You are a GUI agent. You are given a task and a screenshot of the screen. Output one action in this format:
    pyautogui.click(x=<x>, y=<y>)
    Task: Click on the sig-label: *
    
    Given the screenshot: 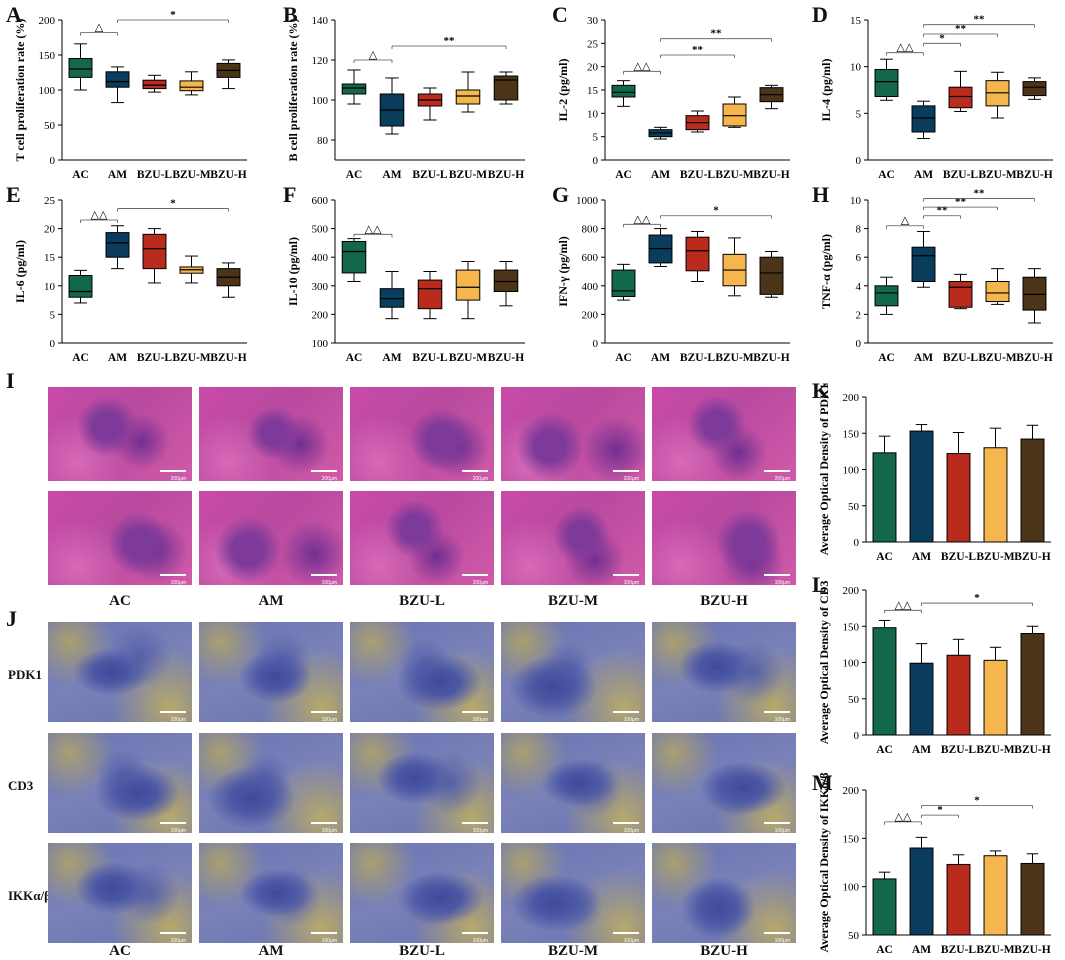 What is the action you would take?
    pyautogui.click(x=716, y=211)
    